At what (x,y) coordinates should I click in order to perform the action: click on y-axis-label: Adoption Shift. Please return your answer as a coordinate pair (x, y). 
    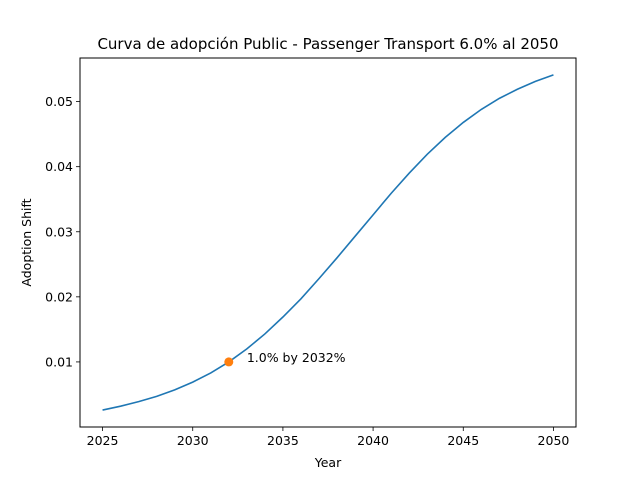
    Looking at the image, I should click on (26, 242).